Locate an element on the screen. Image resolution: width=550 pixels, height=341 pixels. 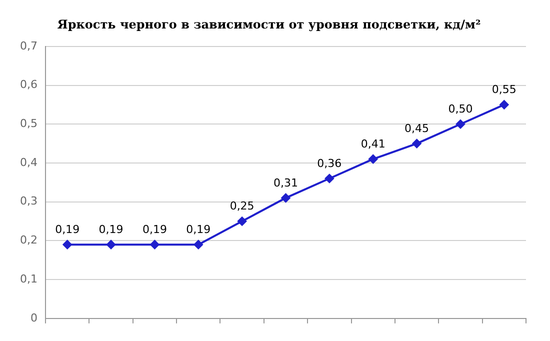
y-tick-label: 0,2 is located at coordinates (29, 240).